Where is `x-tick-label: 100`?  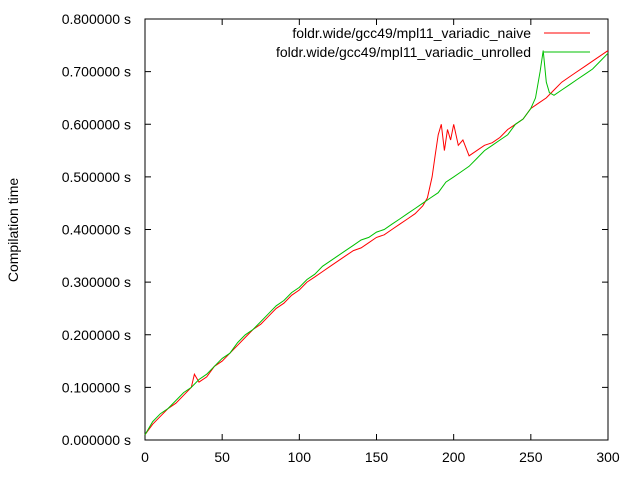
x-tick-label: 100 is located at coordinates (300, 457).